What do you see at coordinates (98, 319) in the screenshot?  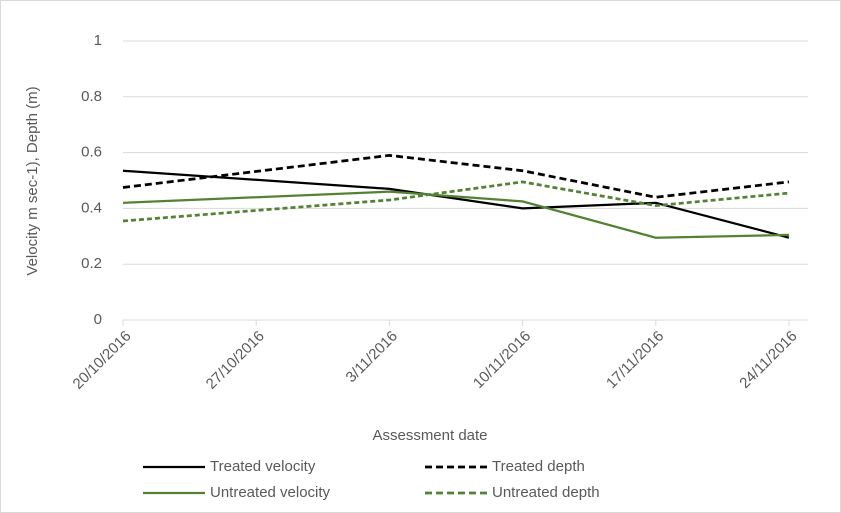 I see `y-tick-label: 0` at bounding box center [98, 319].